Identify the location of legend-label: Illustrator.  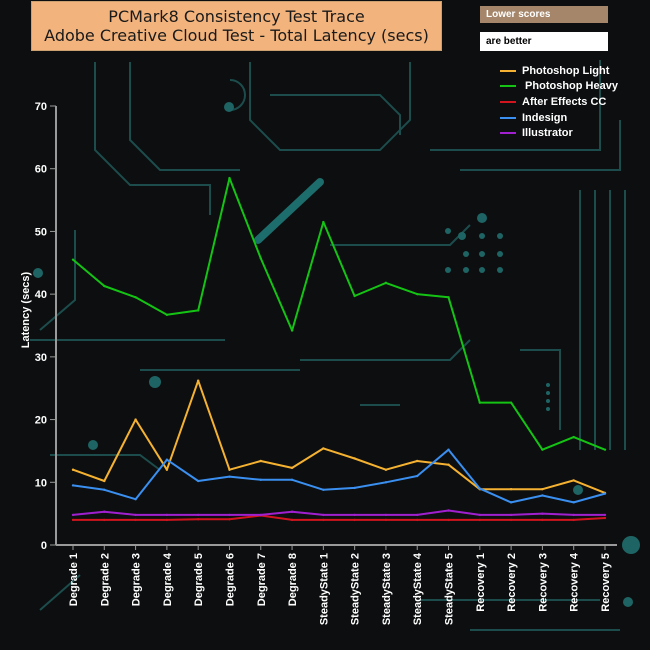
(547, 133).